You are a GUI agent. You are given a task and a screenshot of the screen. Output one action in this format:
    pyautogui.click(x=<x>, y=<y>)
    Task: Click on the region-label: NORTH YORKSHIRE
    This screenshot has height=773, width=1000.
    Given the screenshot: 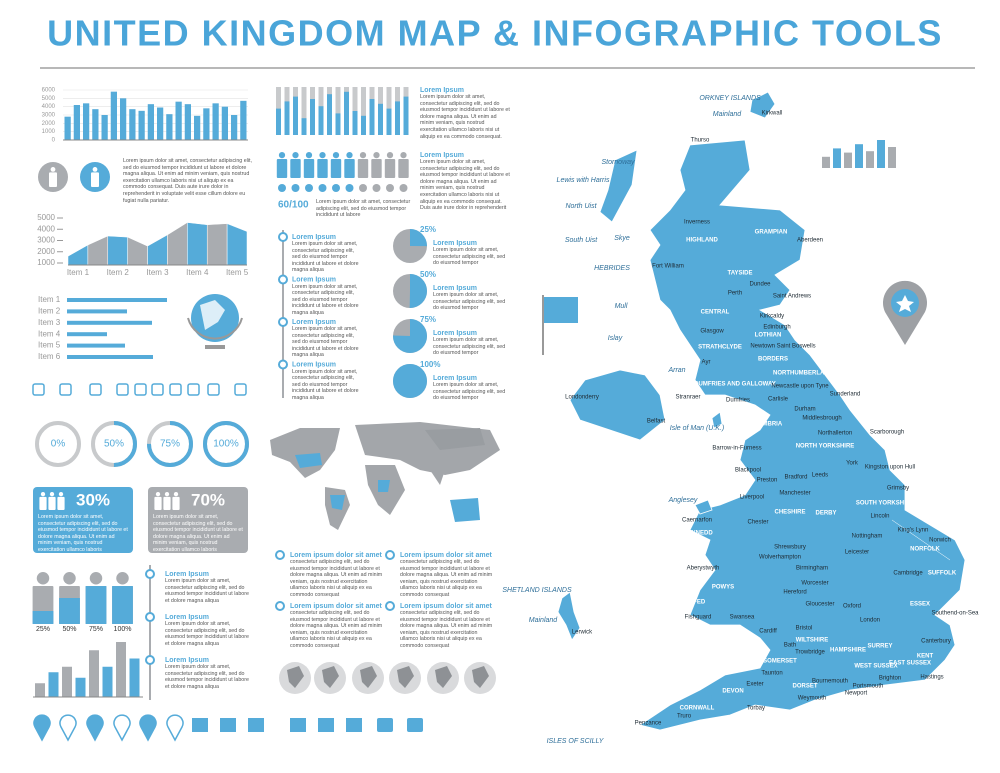 What is the action you would take?
    pyautogui.click(x=825, y=447)
    